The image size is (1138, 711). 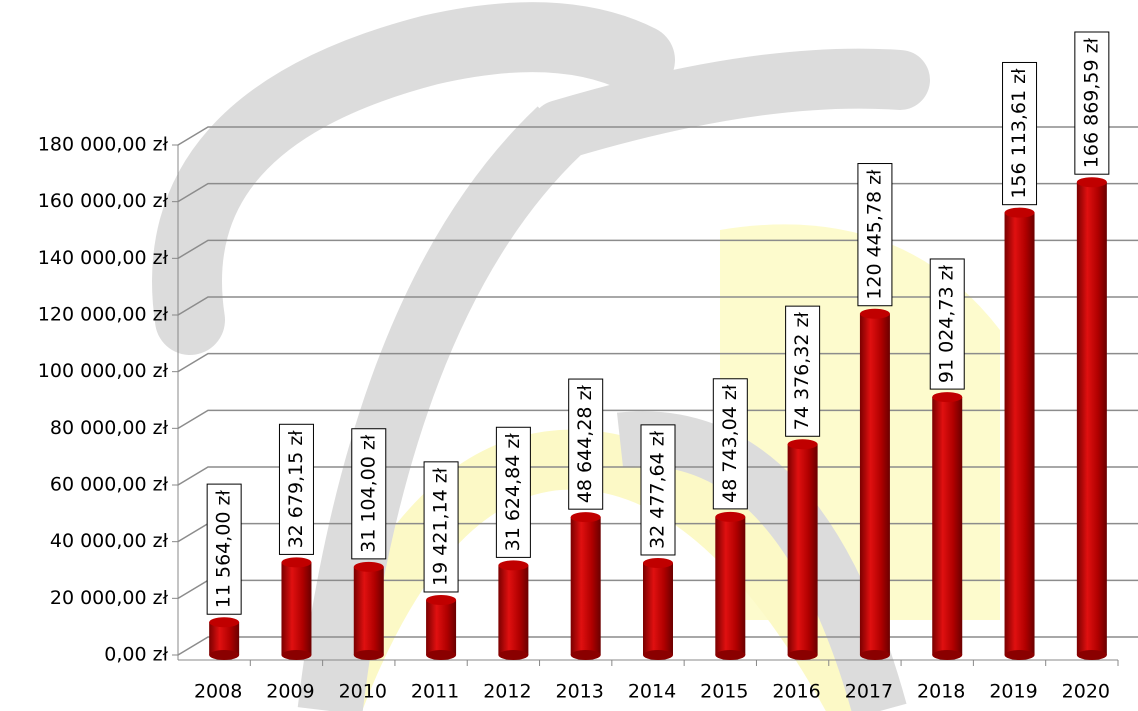 I want to click on data-label: 31 104,00 zł, so click(x=368, y=493).